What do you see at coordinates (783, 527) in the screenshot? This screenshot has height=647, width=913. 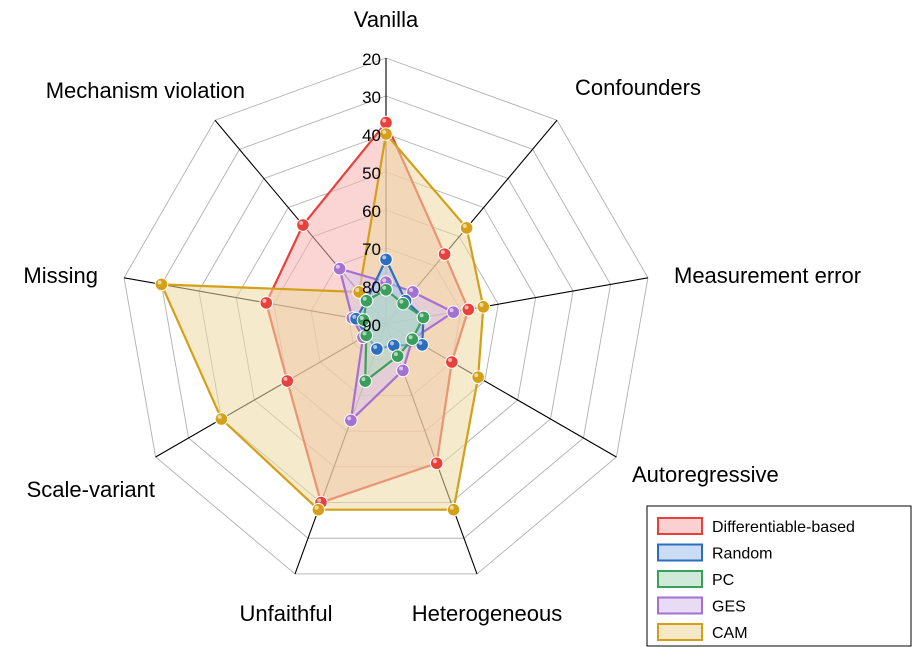 I see `legend-label: Differentiable-based` at bounding box center [783, 527].